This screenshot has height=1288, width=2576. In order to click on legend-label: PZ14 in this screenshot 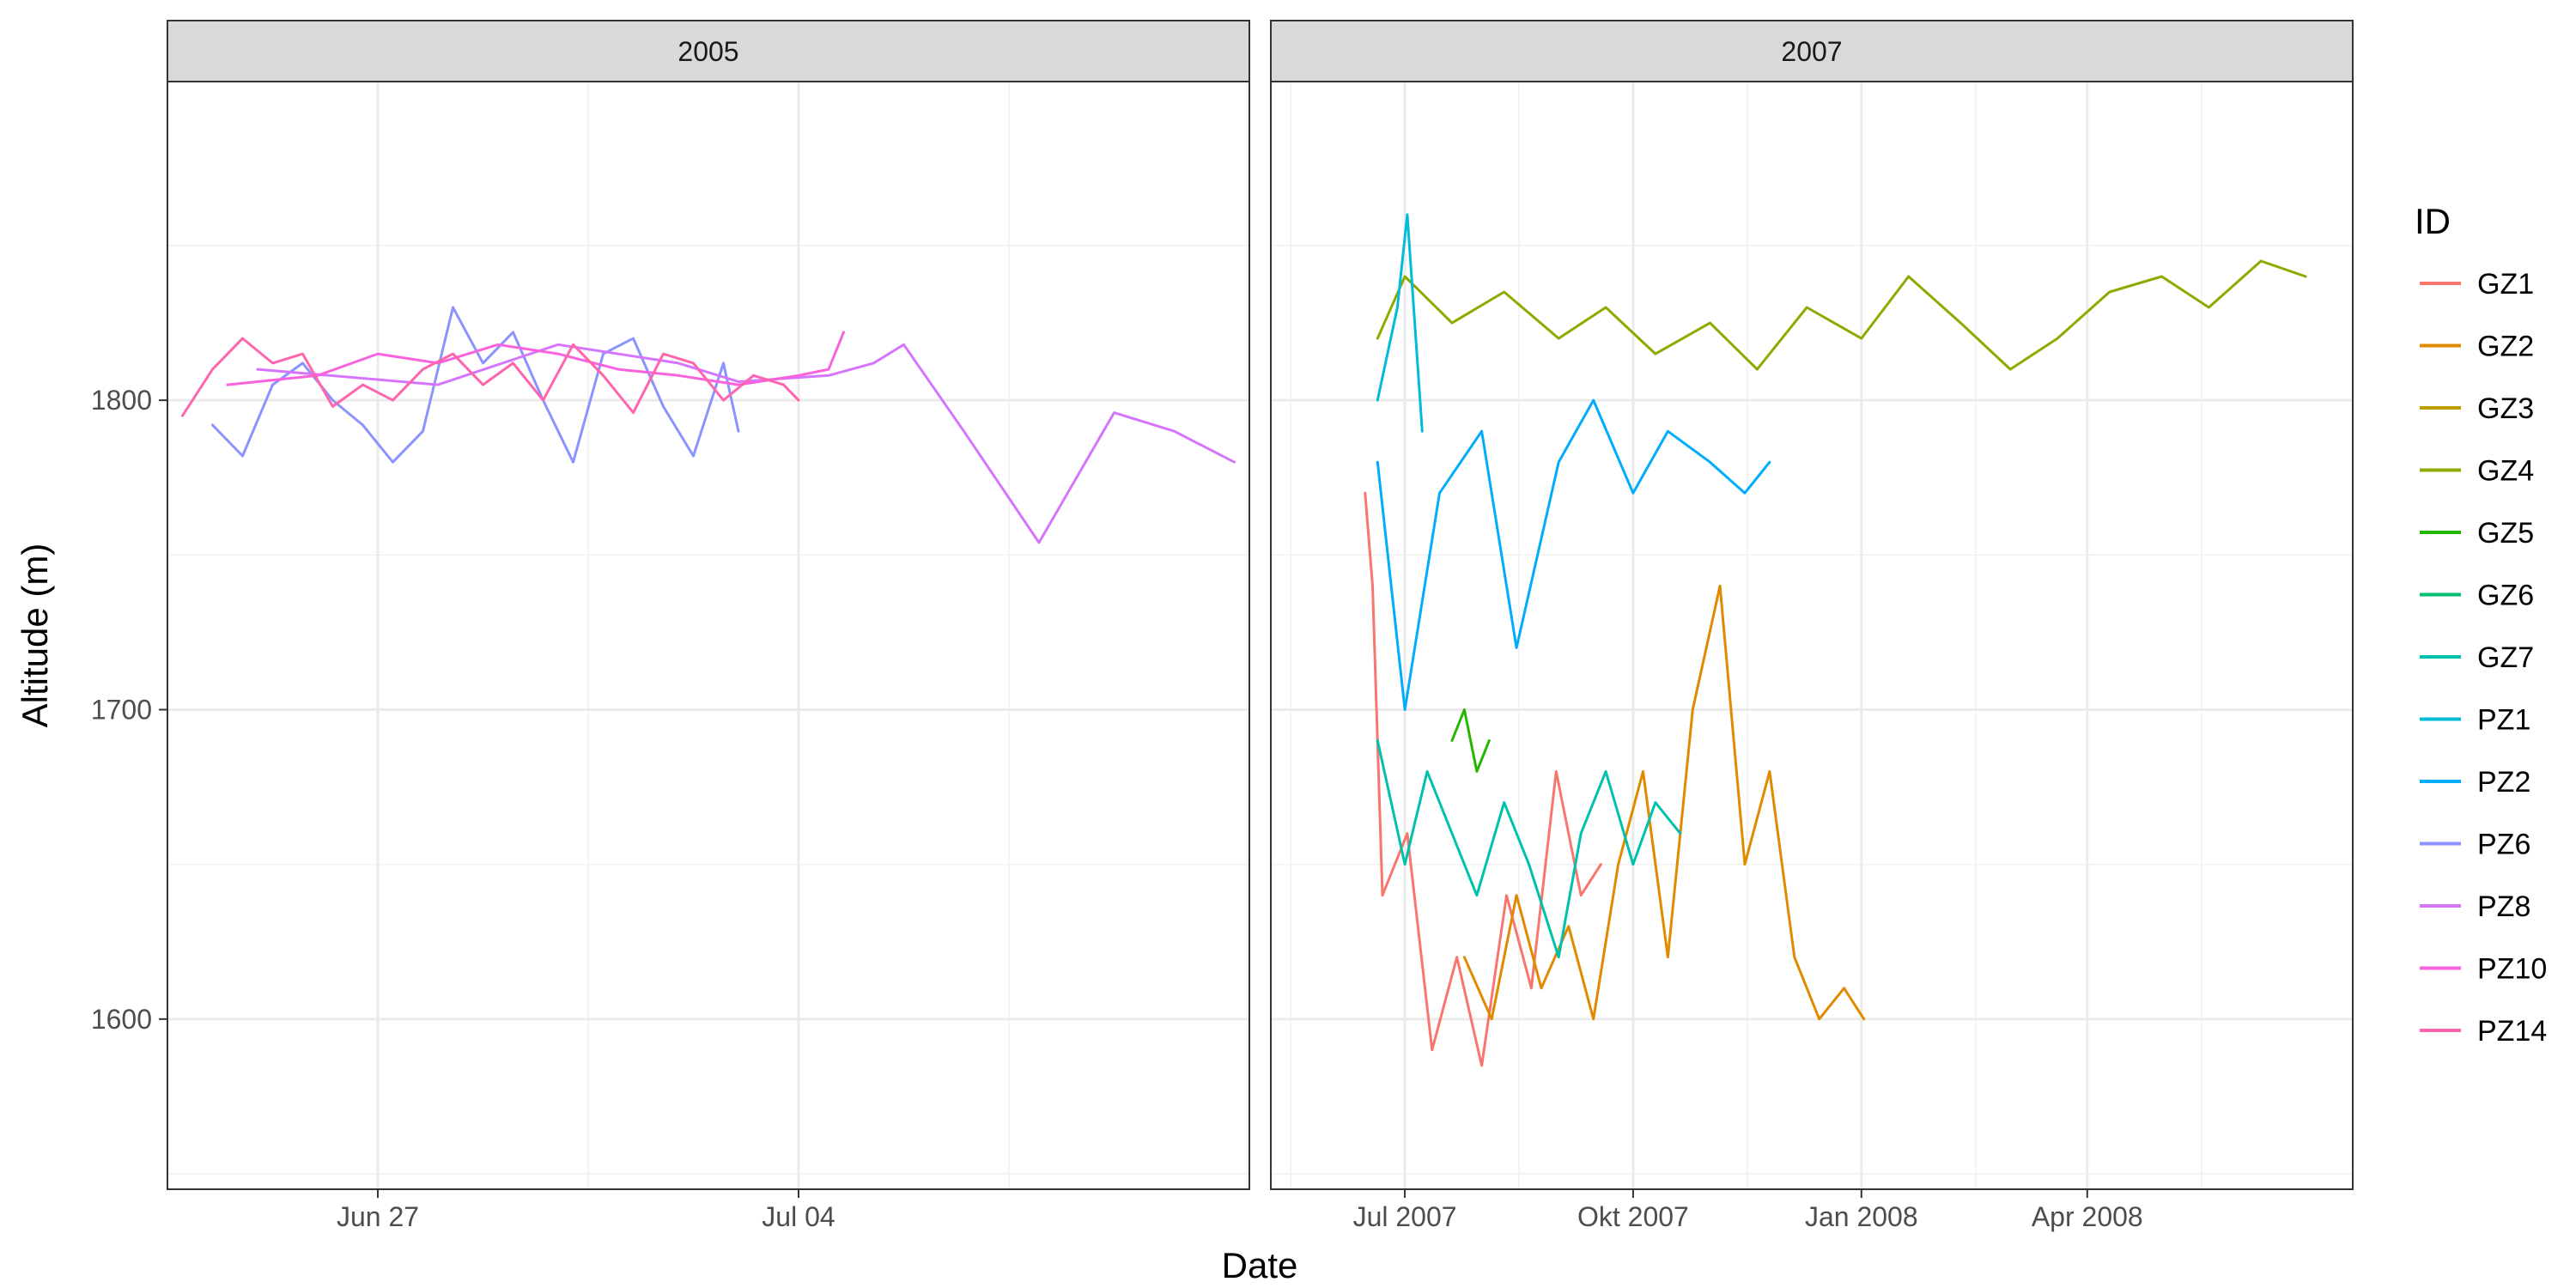, I will do `click(2512, 1031)`.